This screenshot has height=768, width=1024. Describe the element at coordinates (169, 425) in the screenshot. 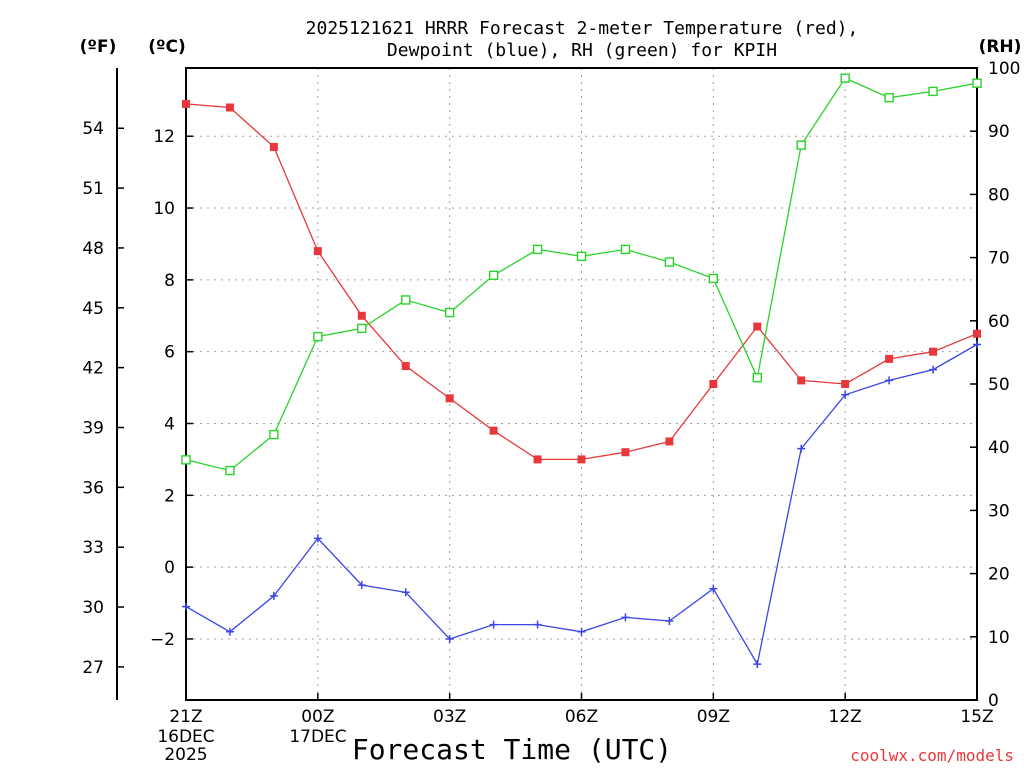

I see `celsius-tick-label: 4` at that location.